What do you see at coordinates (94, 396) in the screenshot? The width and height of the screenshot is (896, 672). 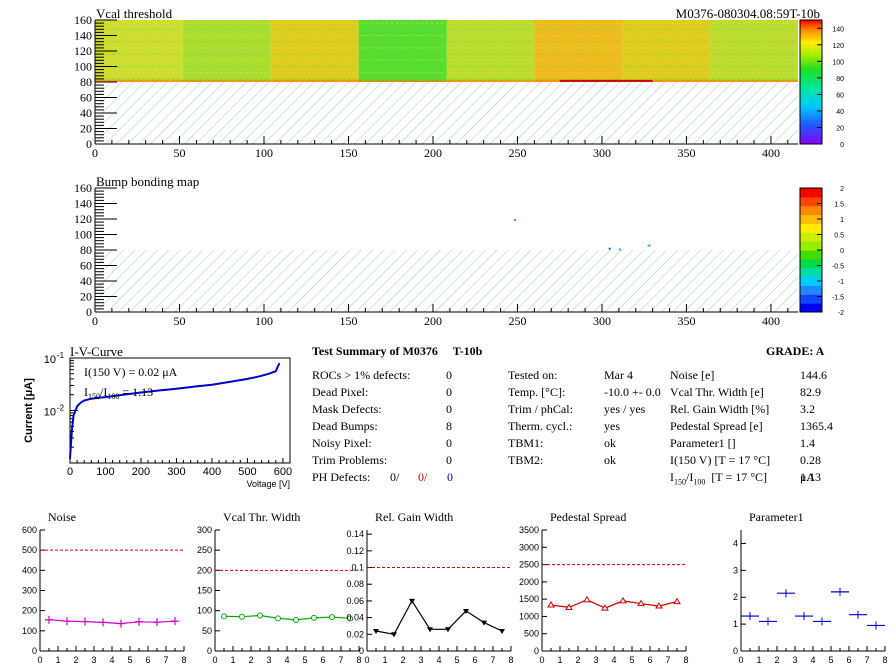 I see `iv-annotation-part: 150` at bounding box center [94, 396].